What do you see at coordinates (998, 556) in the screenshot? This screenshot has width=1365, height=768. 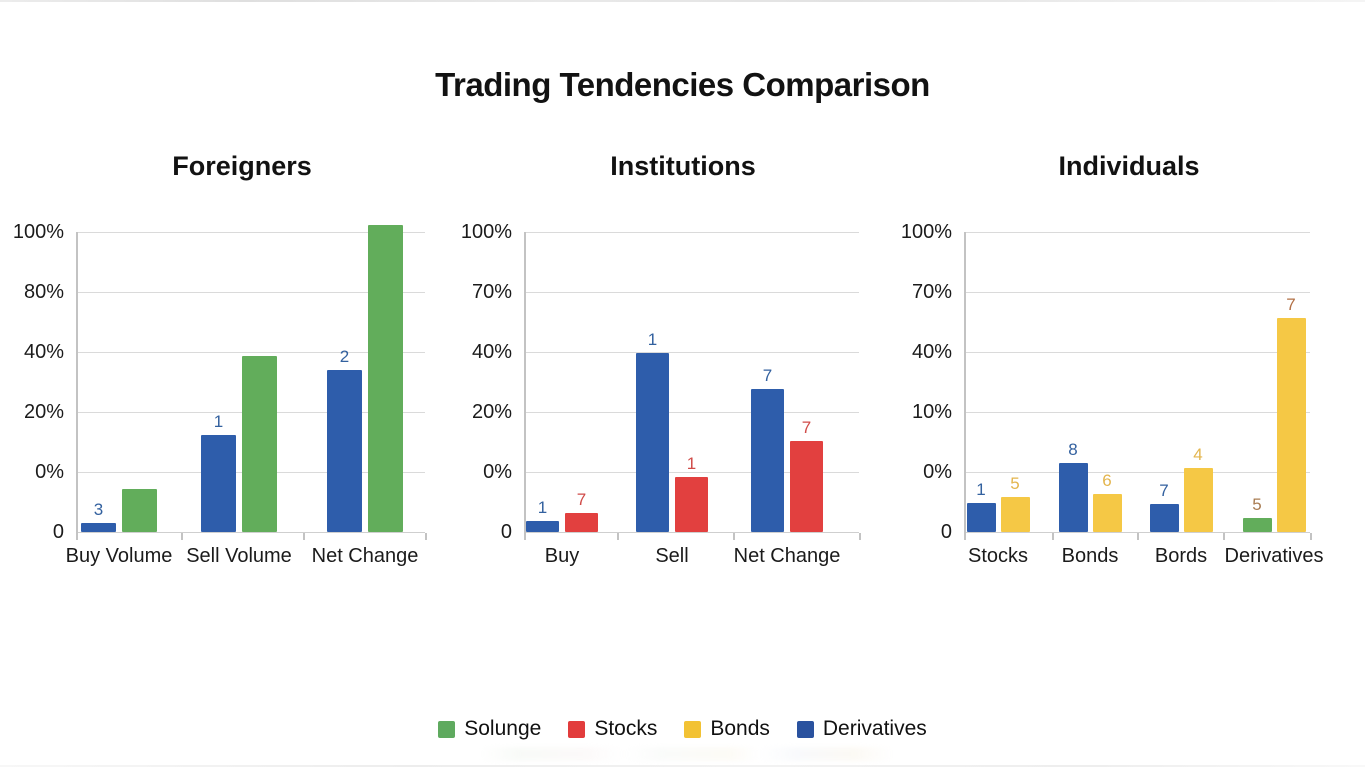 I see `x-axis-category-label: Stocks` at bounding box center [998, 556].